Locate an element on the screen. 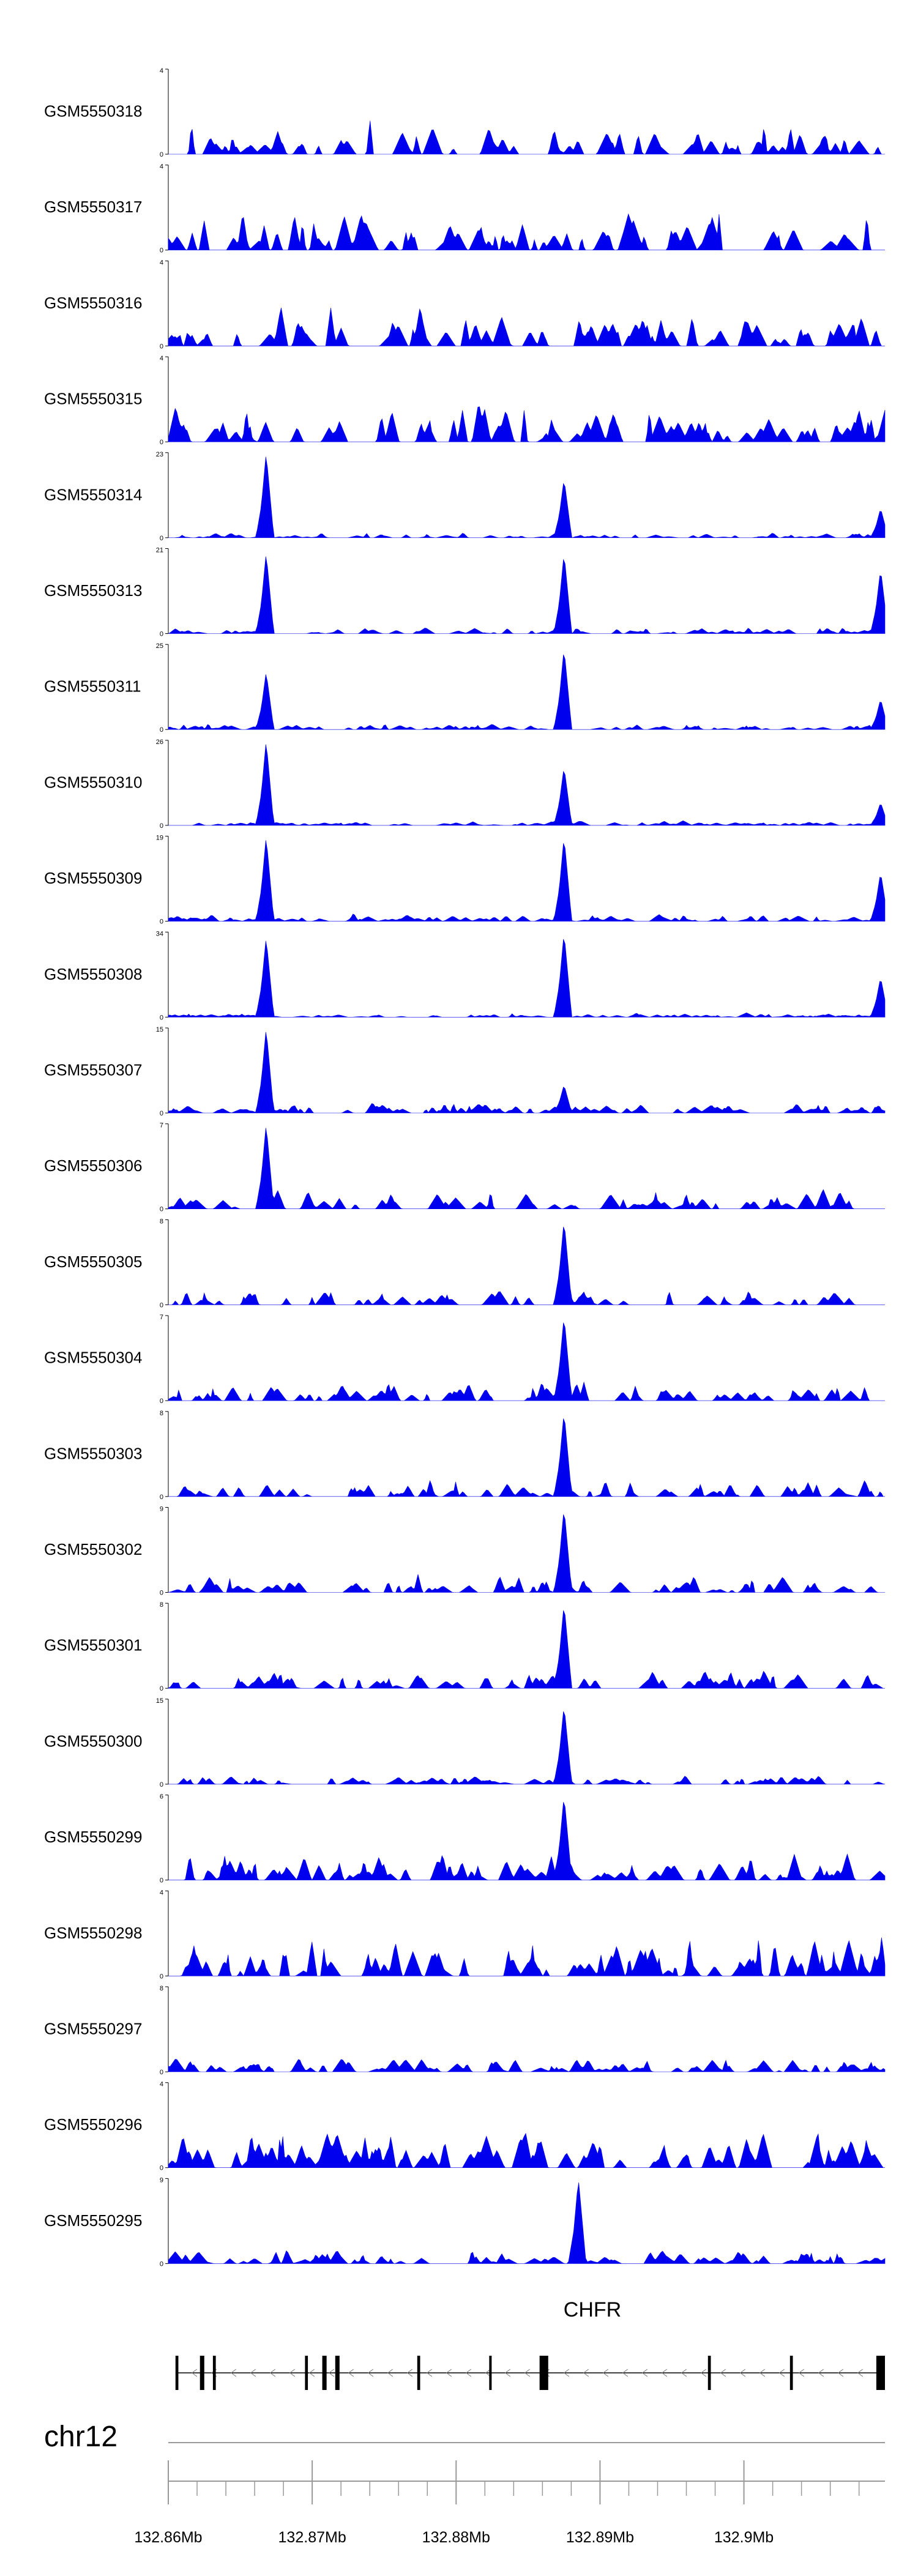 The height and width of the screenshot is (2576, 918). y-max-label: 6 is located at coordinates (161, 1797).